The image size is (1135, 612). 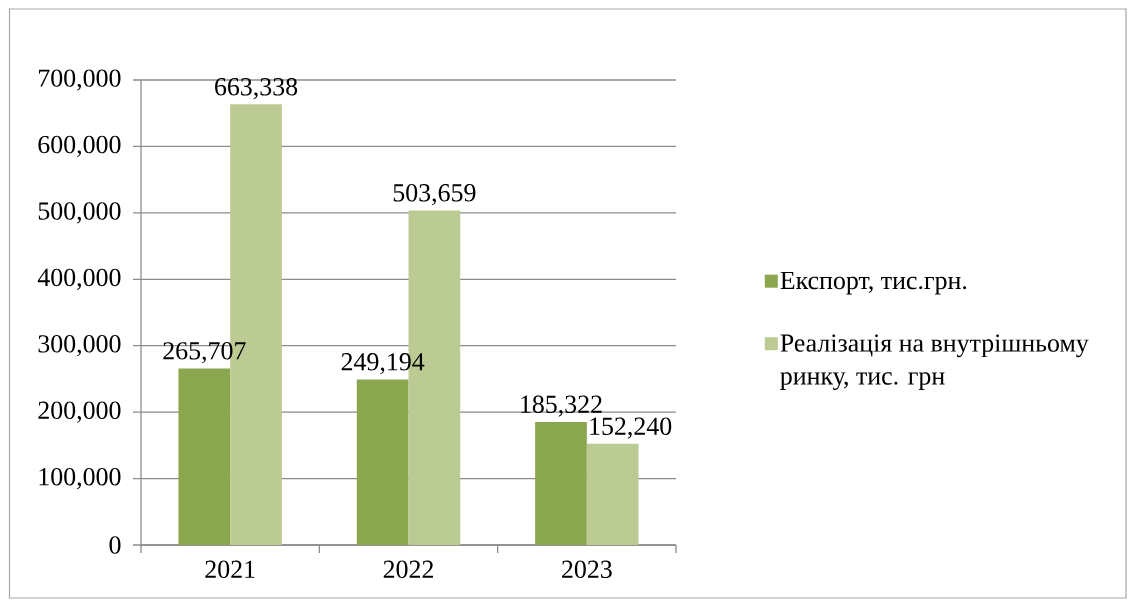 What do you see at coordinates (115, 545) in the screenshot?
I see `y-tick-label: 0` at bounding box center [115, 545].